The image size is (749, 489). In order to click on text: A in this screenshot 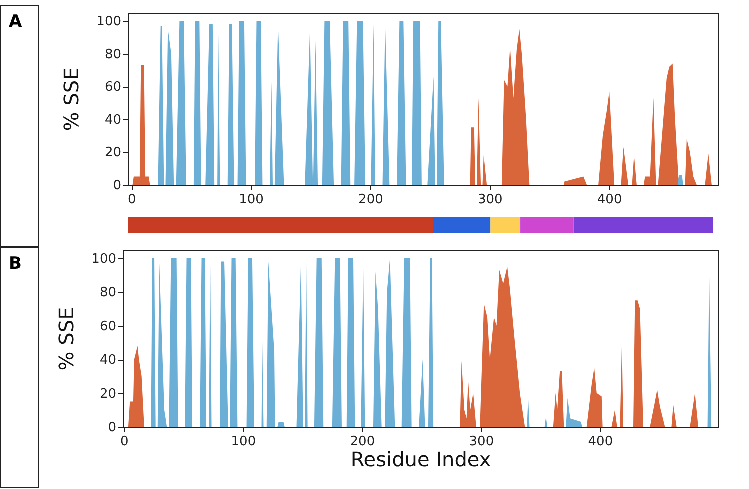, I will do `click(15, 22)`.